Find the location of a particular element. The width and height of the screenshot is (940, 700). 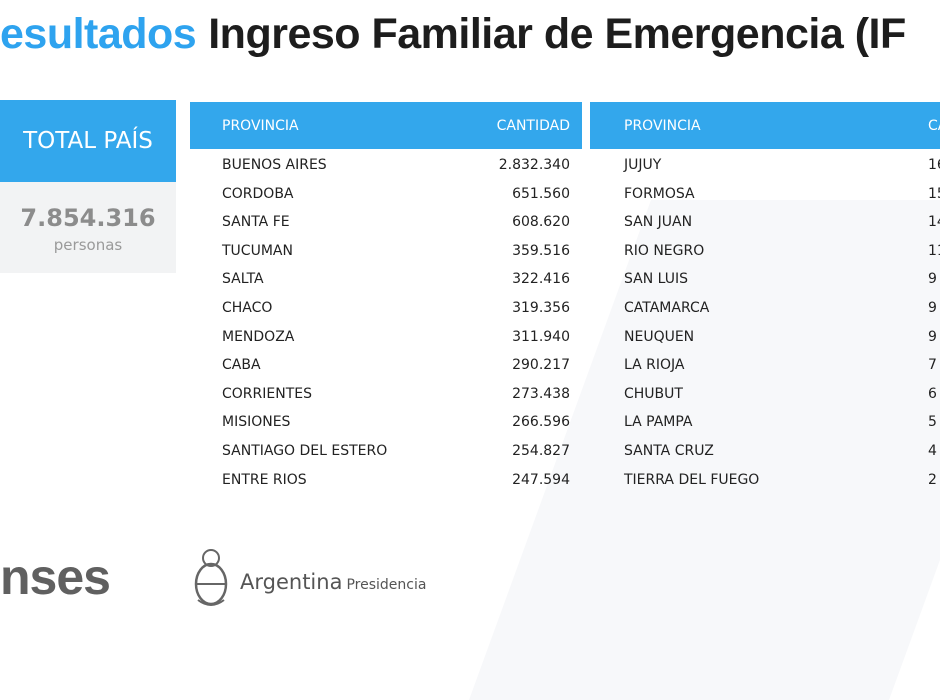

table-row: CHACO 319.356 is located at coordinates (386, 308).